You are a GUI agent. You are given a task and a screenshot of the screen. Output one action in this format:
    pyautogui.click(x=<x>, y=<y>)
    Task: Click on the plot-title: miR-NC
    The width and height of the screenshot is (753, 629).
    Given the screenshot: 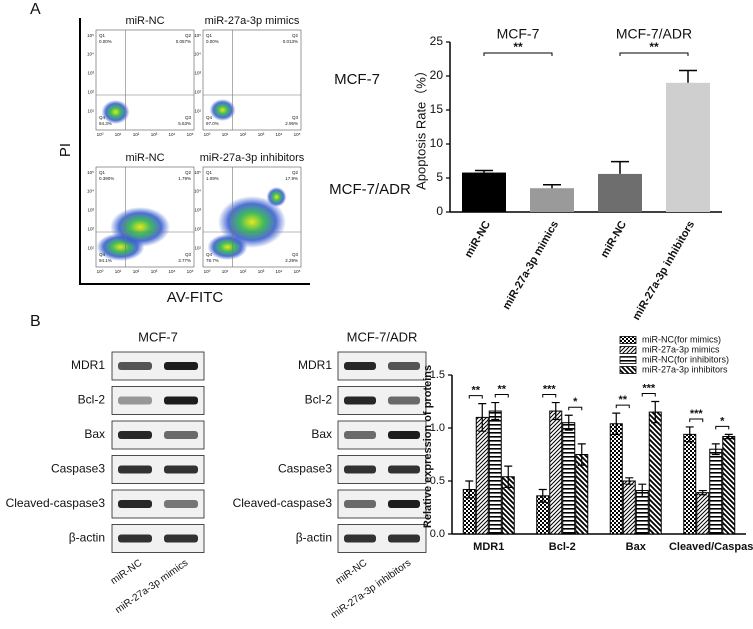 What is the action you would take?
    pyautogui.click(x=144, y=158)
    